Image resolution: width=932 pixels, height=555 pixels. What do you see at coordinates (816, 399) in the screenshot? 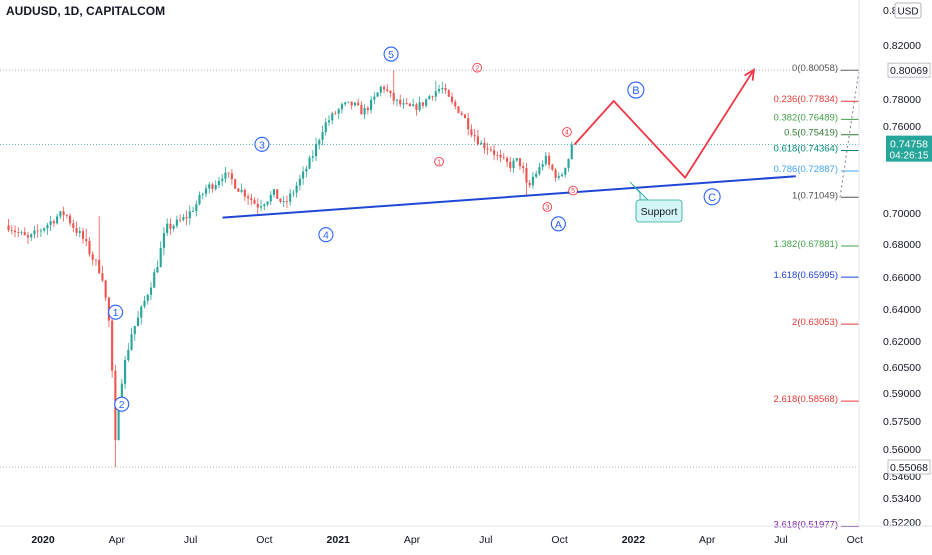
I see `fib-level: 2.618(0.58568)` at bounding box center [816, 399].